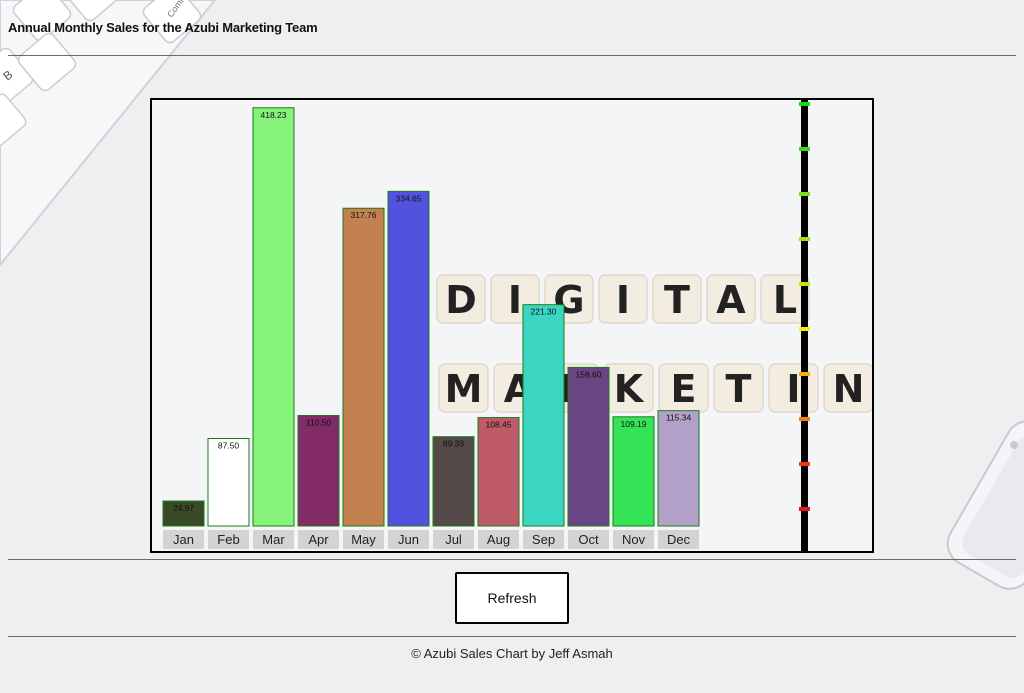 The width and height of the screenshot is (1024, 693). I want to click on digital-letter: T, so click(677, 300).